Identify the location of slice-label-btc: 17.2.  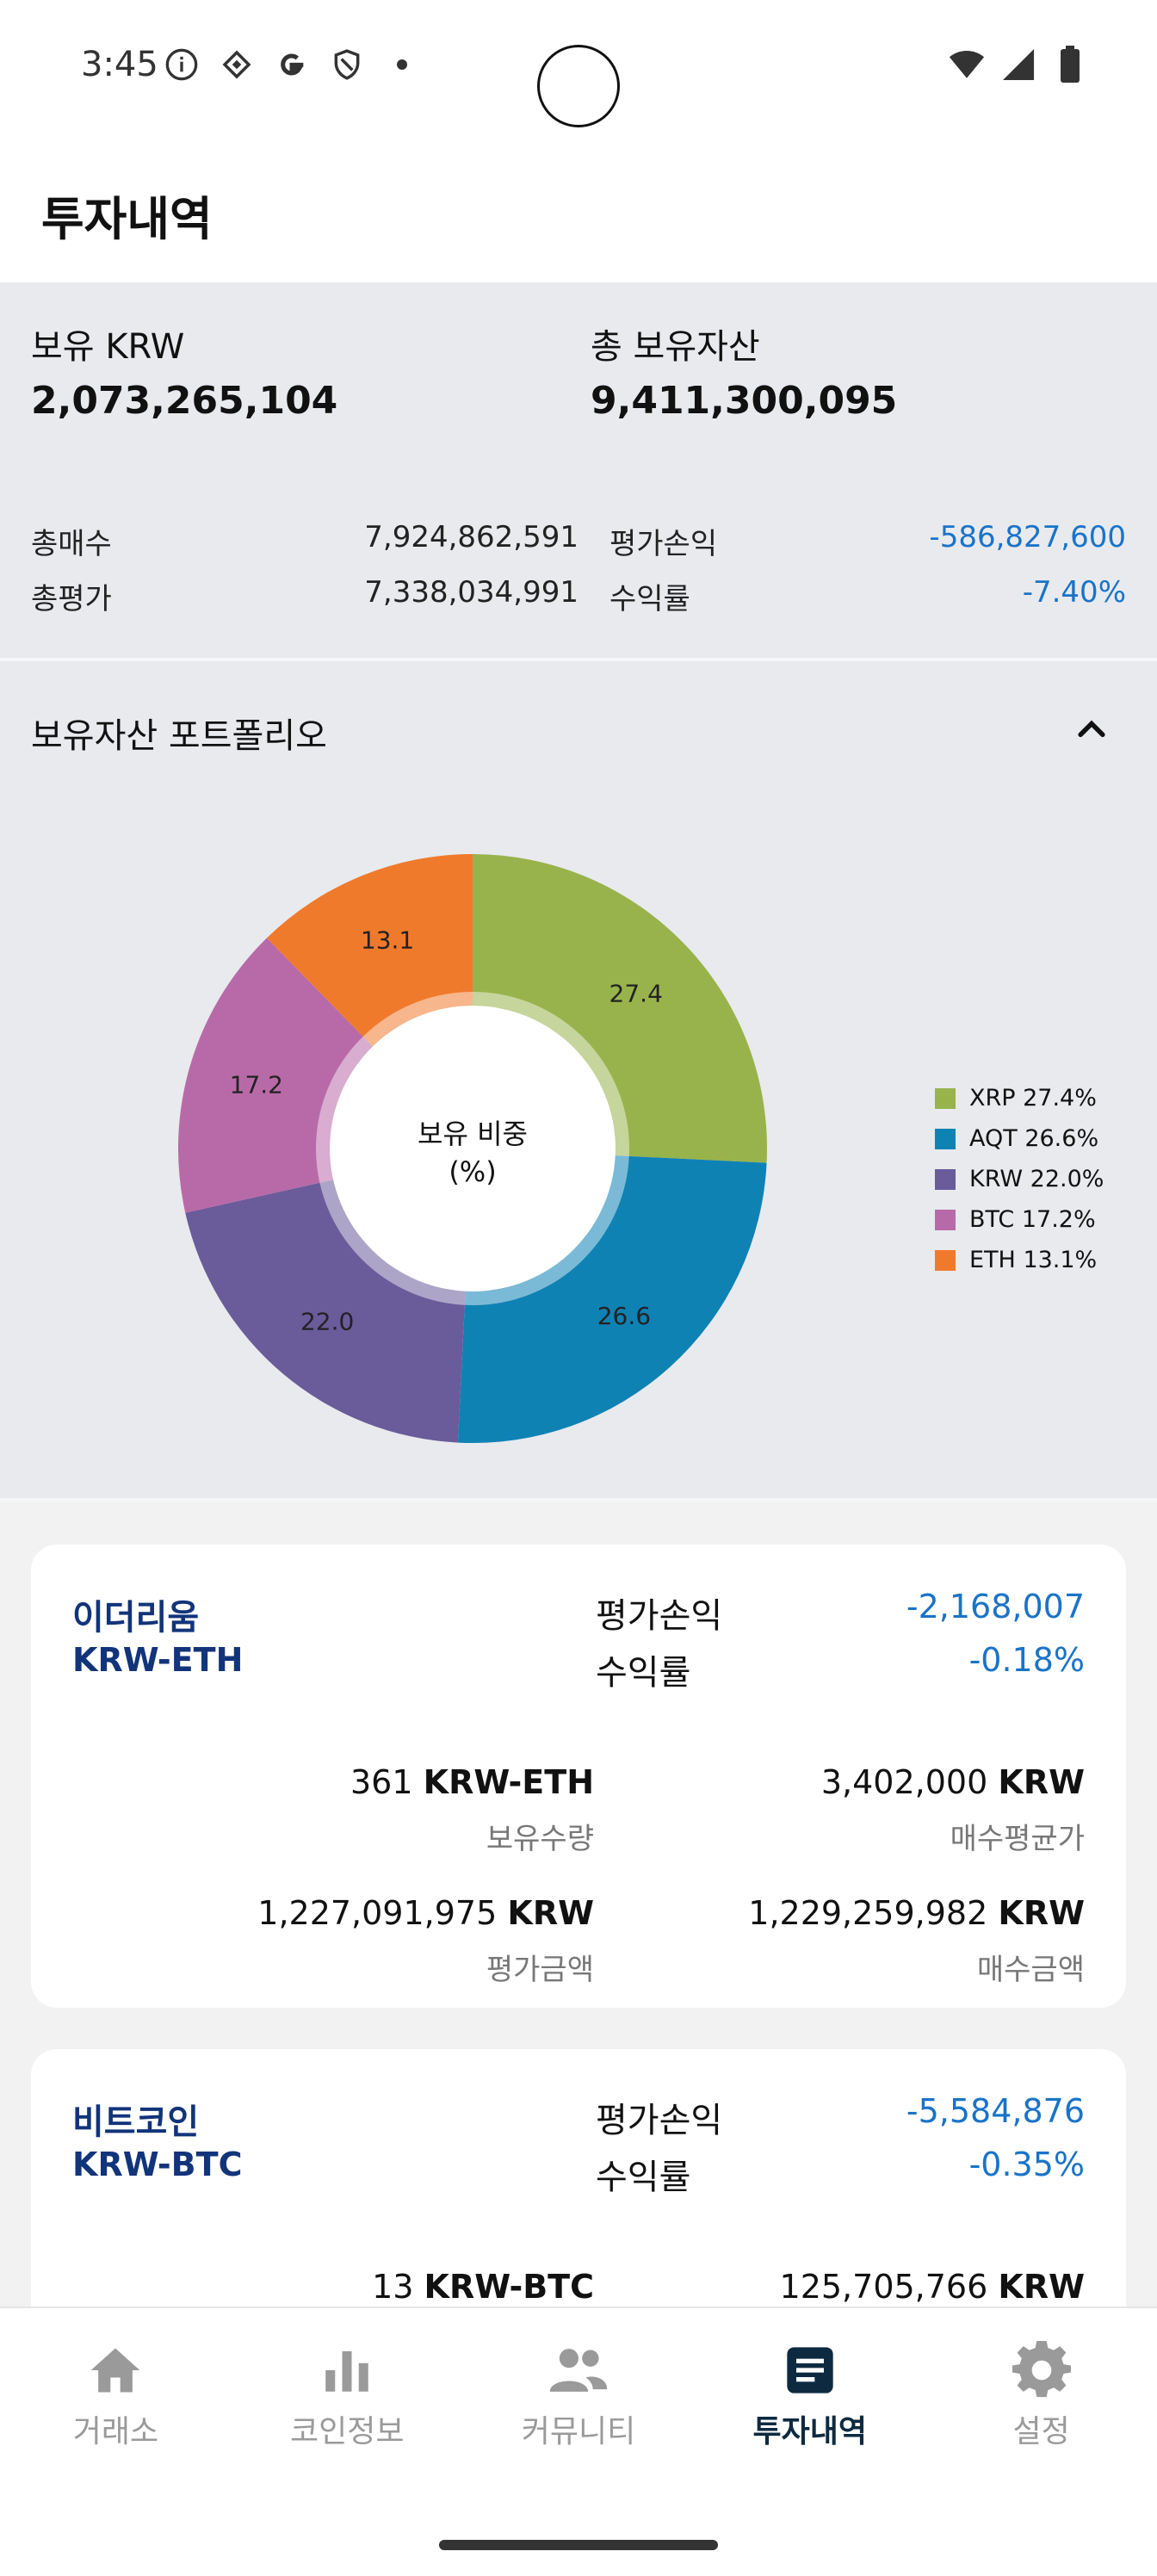
(257, 1085).